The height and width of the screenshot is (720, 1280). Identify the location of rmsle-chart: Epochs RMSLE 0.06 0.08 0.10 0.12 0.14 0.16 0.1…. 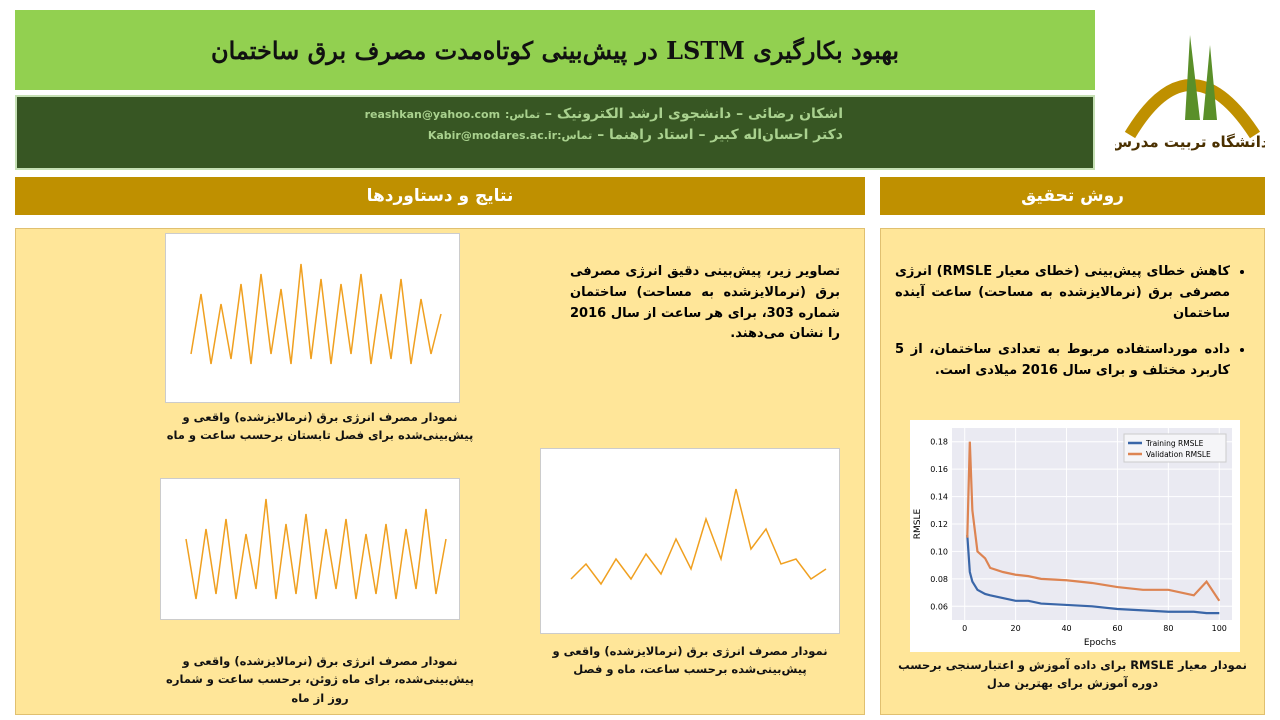
(1075, 536).